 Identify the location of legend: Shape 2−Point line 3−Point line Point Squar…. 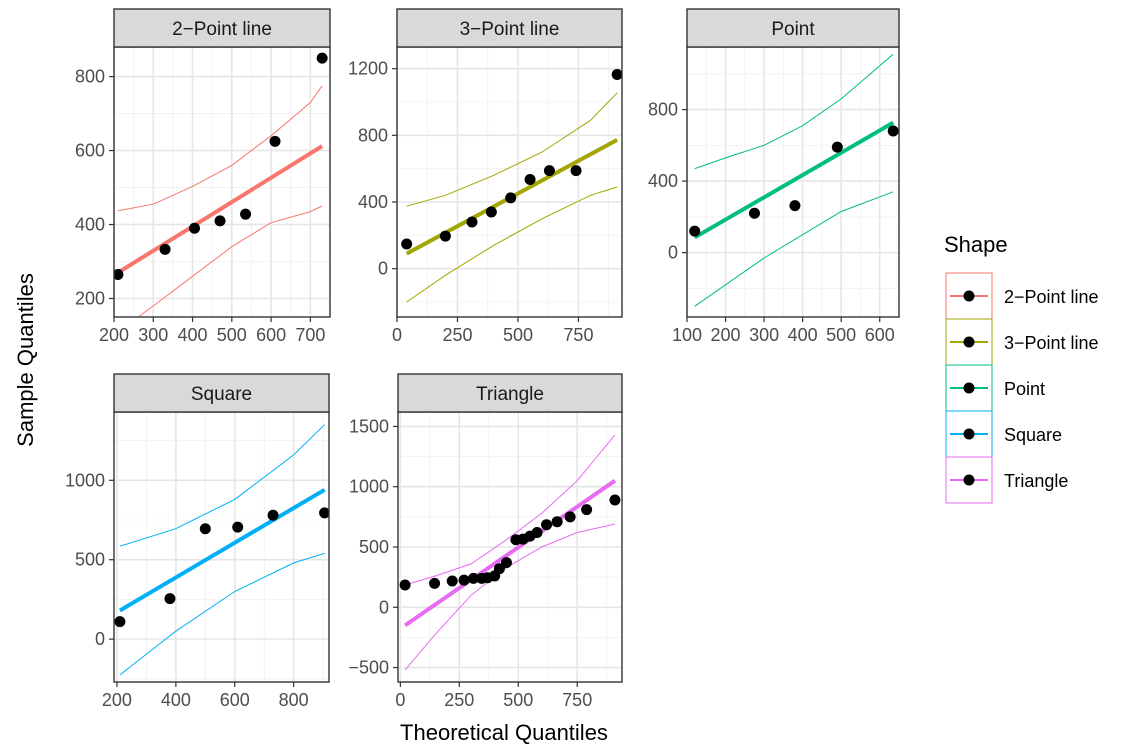
(1021, 368).